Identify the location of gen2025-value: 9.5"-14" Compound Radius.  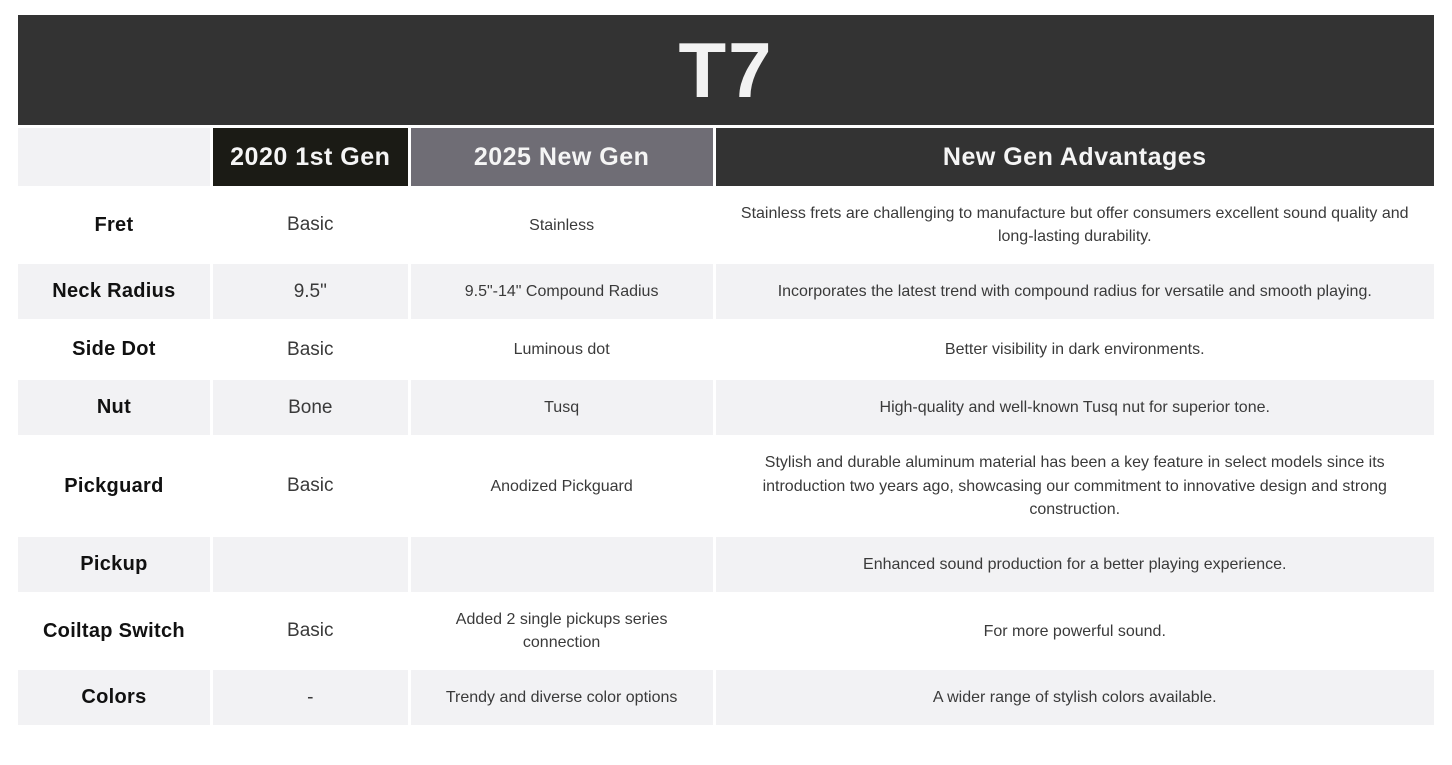
(561, 292).